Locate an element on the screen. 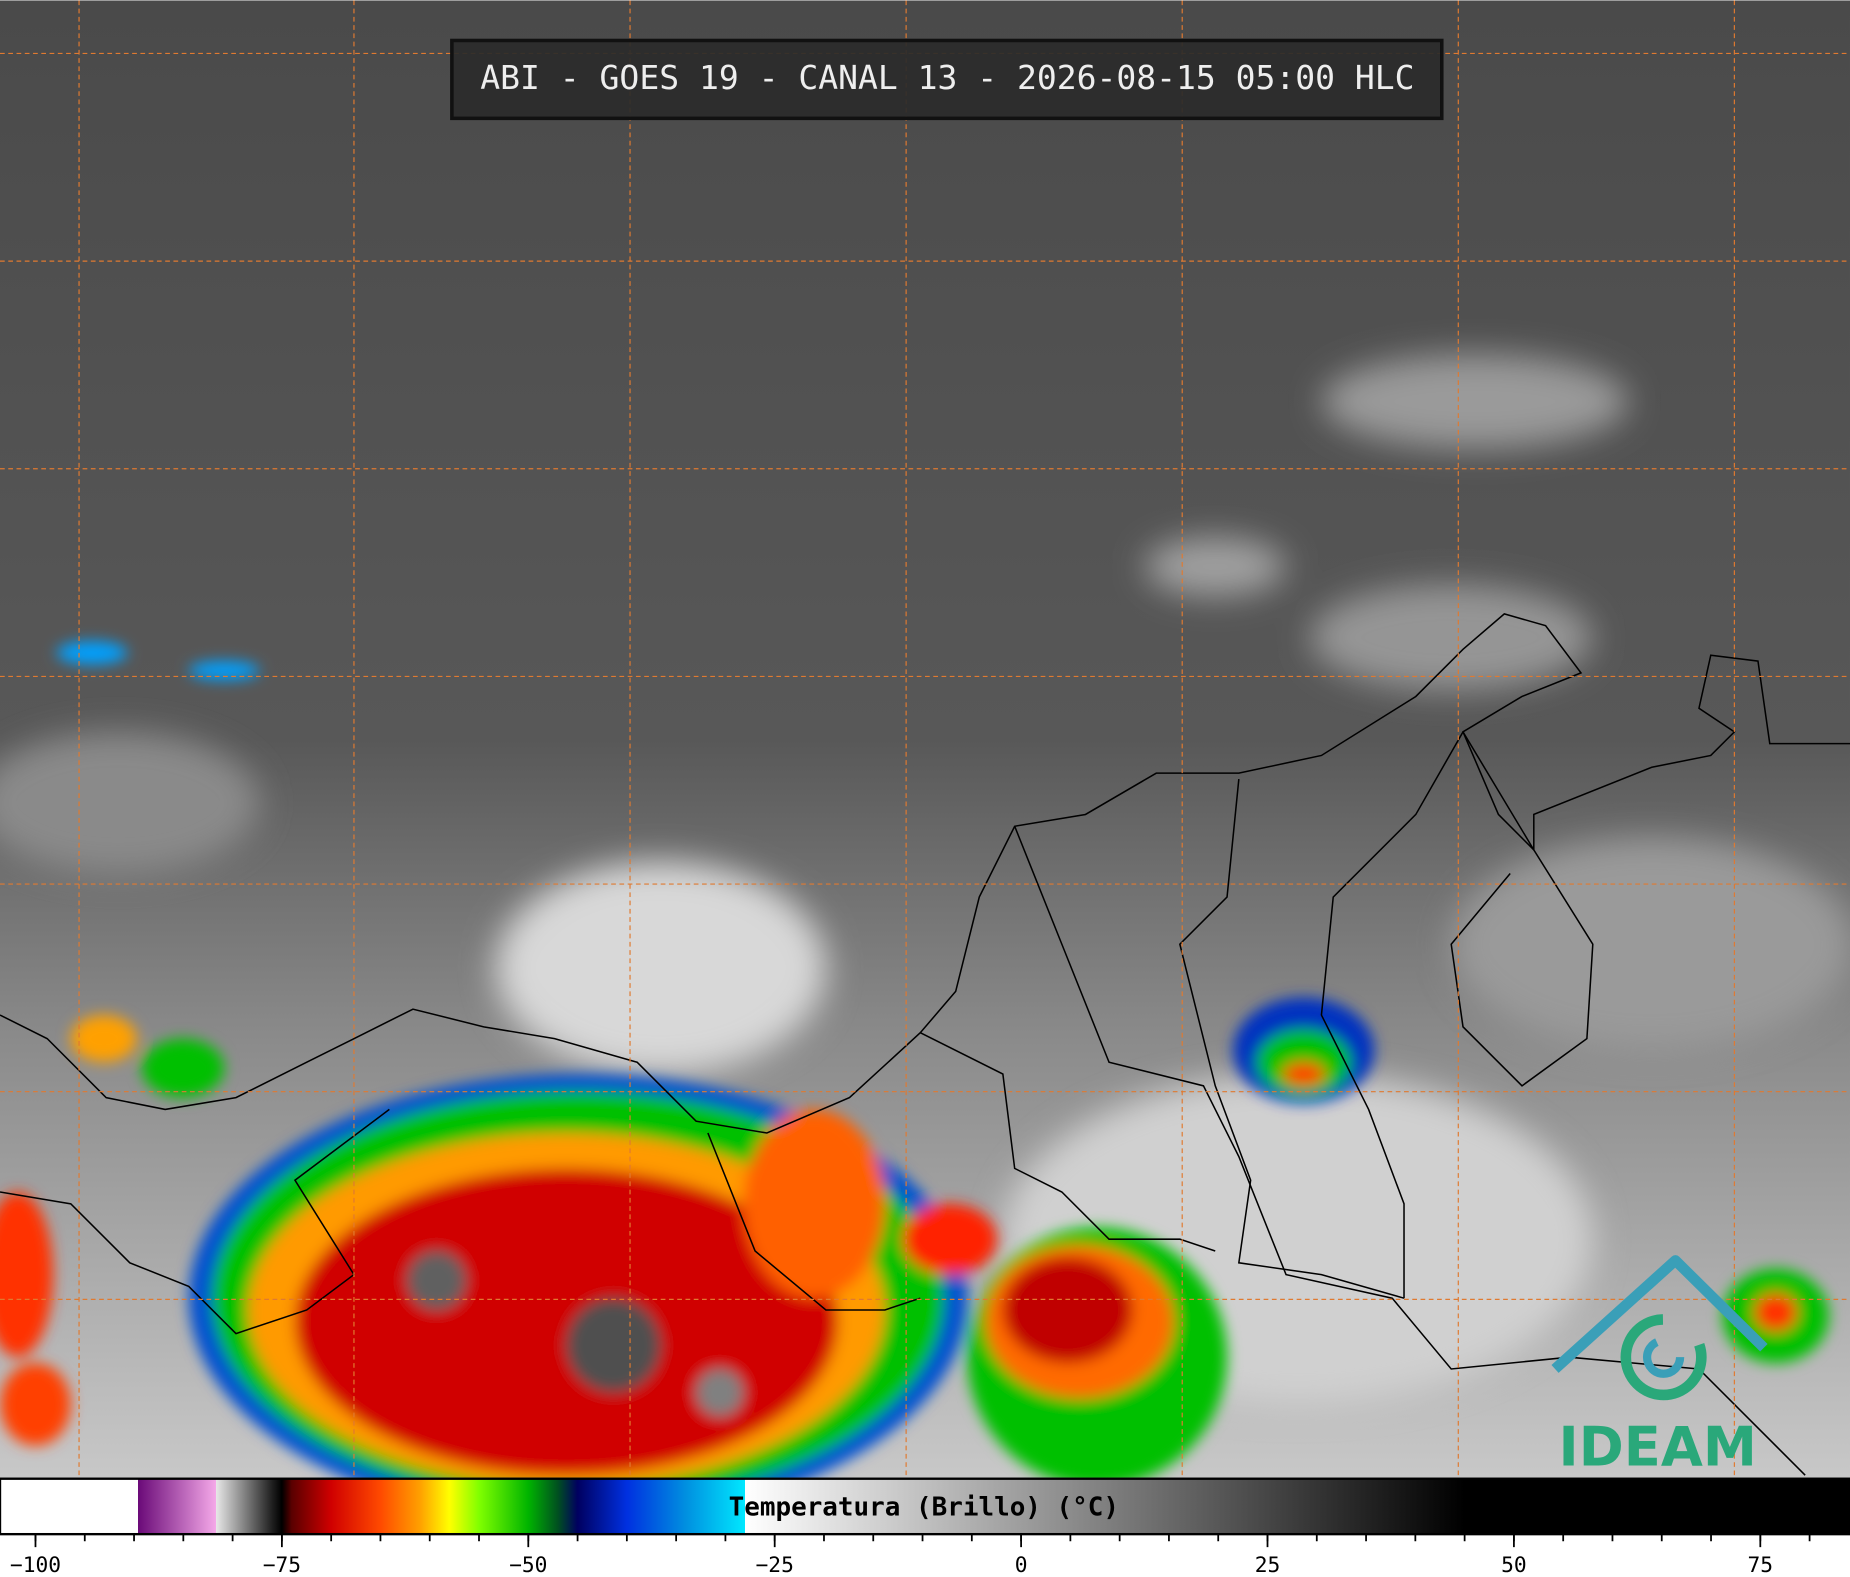  tick-label: 75 is located at coordinates (1761, 1565).